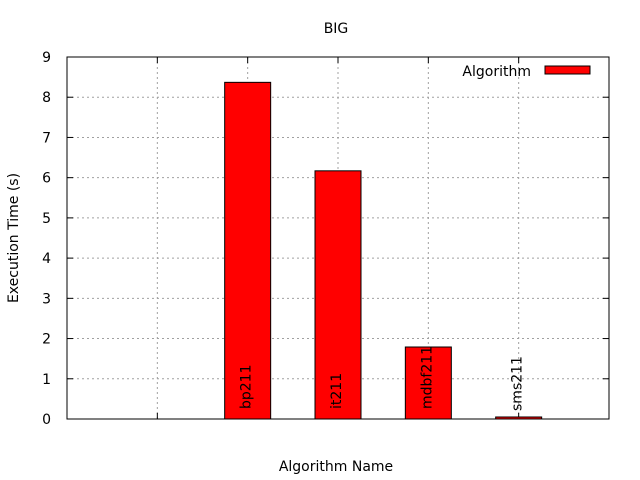 This screenshot has height=480, width=640. I want to click on y-tick-label: 7, so click(46, 138).